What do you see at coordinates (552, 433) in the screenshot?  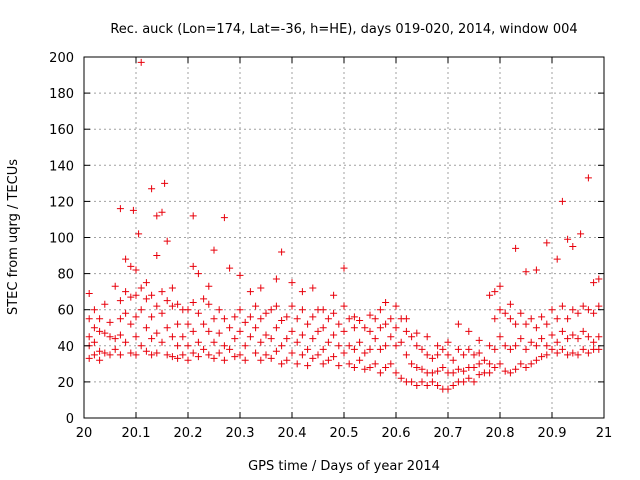 I see `x-tick-label: 20.9` at bounding box center [552, 433].